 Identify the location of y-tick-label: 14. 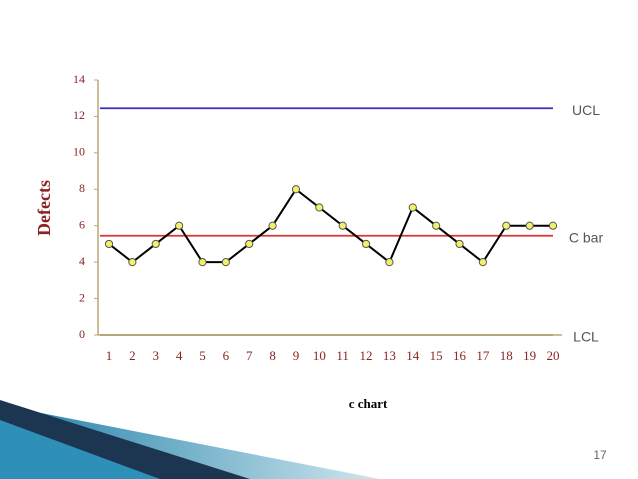
(79, 79).